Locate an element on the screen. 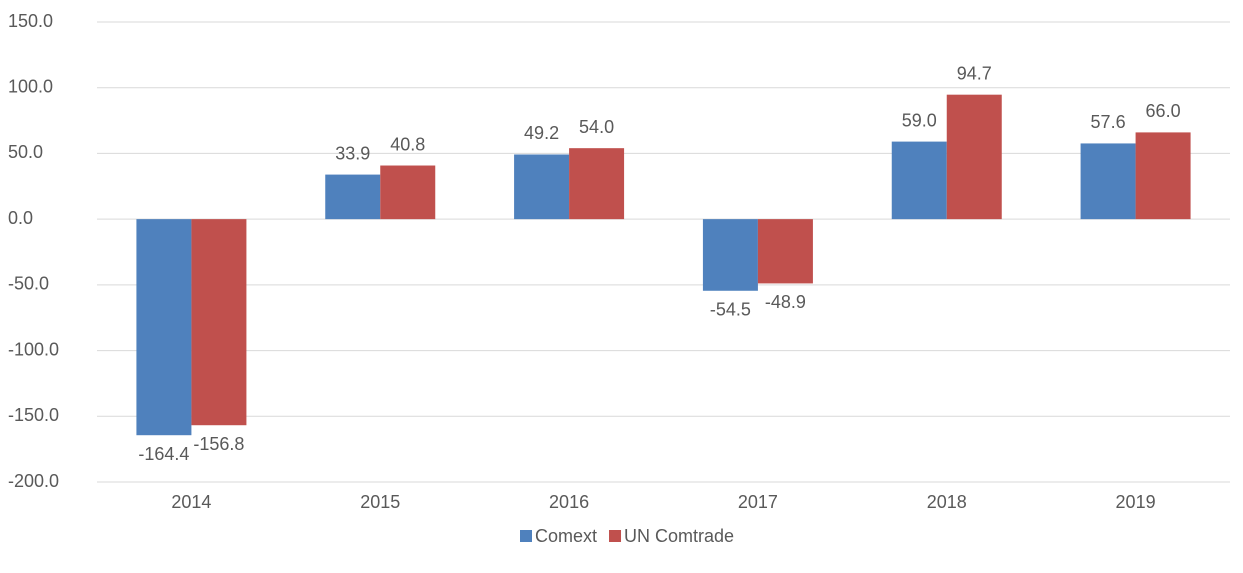 The image size is (1243, 573). x-tick-label: 2015 is located at coordinates (380, 502).